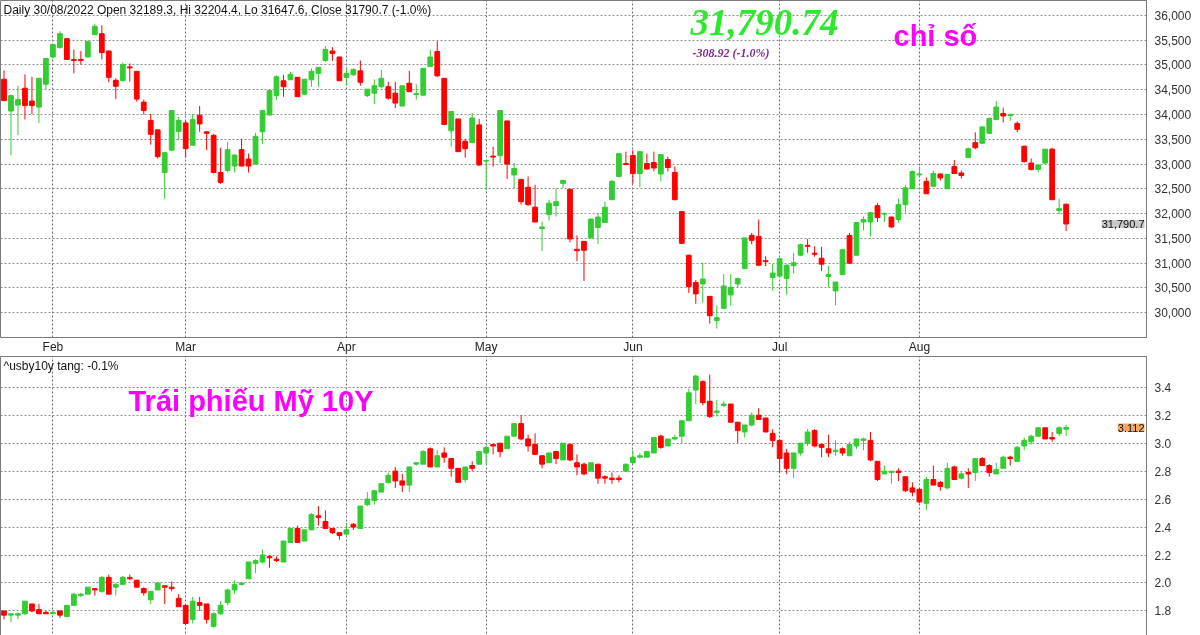 Image resolution: width=1200 pixels, height=635 pixels. I want to click on y-tick-label: 35,500, so click(1173, 40).